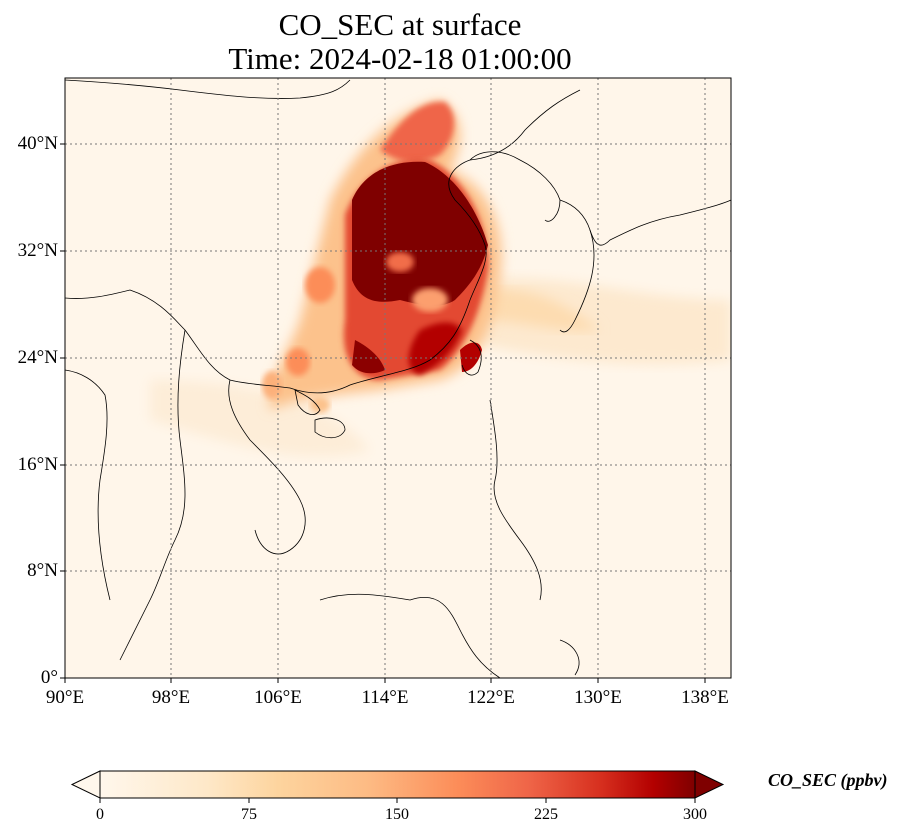 Image resolution: width=916 pixels, height=836 pixels. Describe the element at coordinates (171, 697) in the screenshot. I see `lon-tick-label: 98°E` at that location.